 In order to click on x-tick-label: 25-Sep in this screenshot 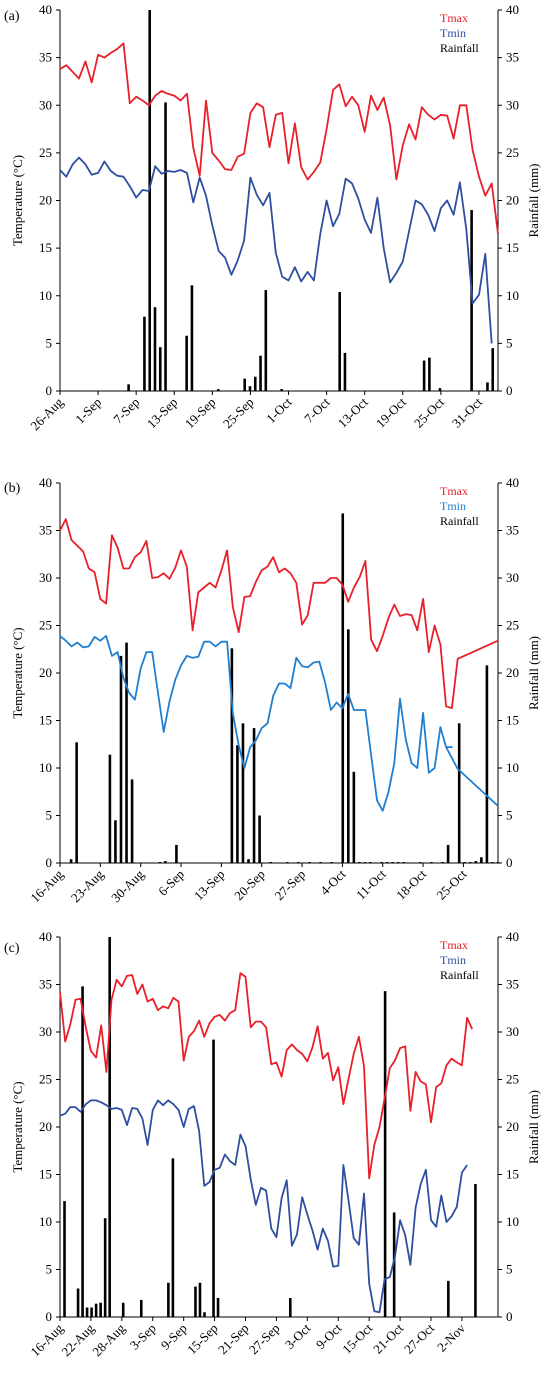, I will do `click(238, 413)`.